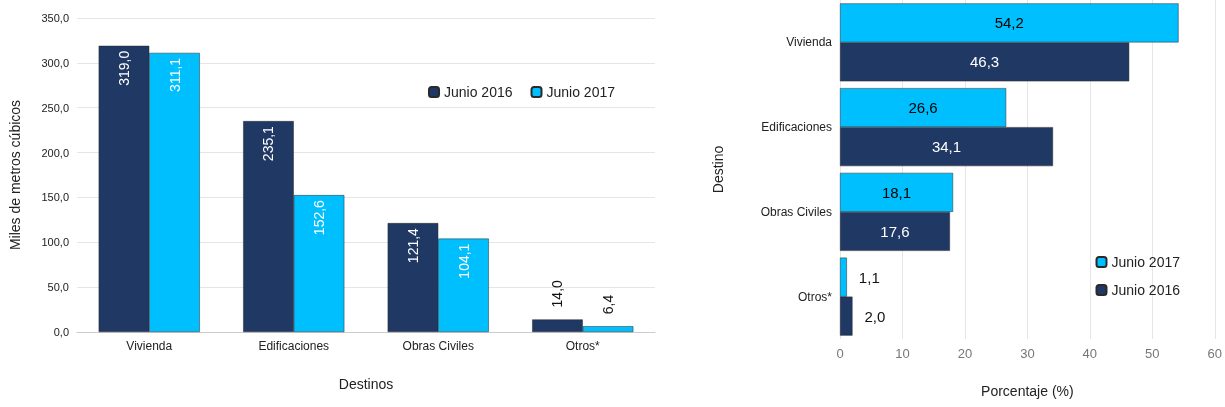 The height and width of the screenshot is (407, 1225). What do you see at coordinates (796, 211) in the screenshot?
I see `y-tick-label: Obras Civiles` at bounding box center [796, 211].